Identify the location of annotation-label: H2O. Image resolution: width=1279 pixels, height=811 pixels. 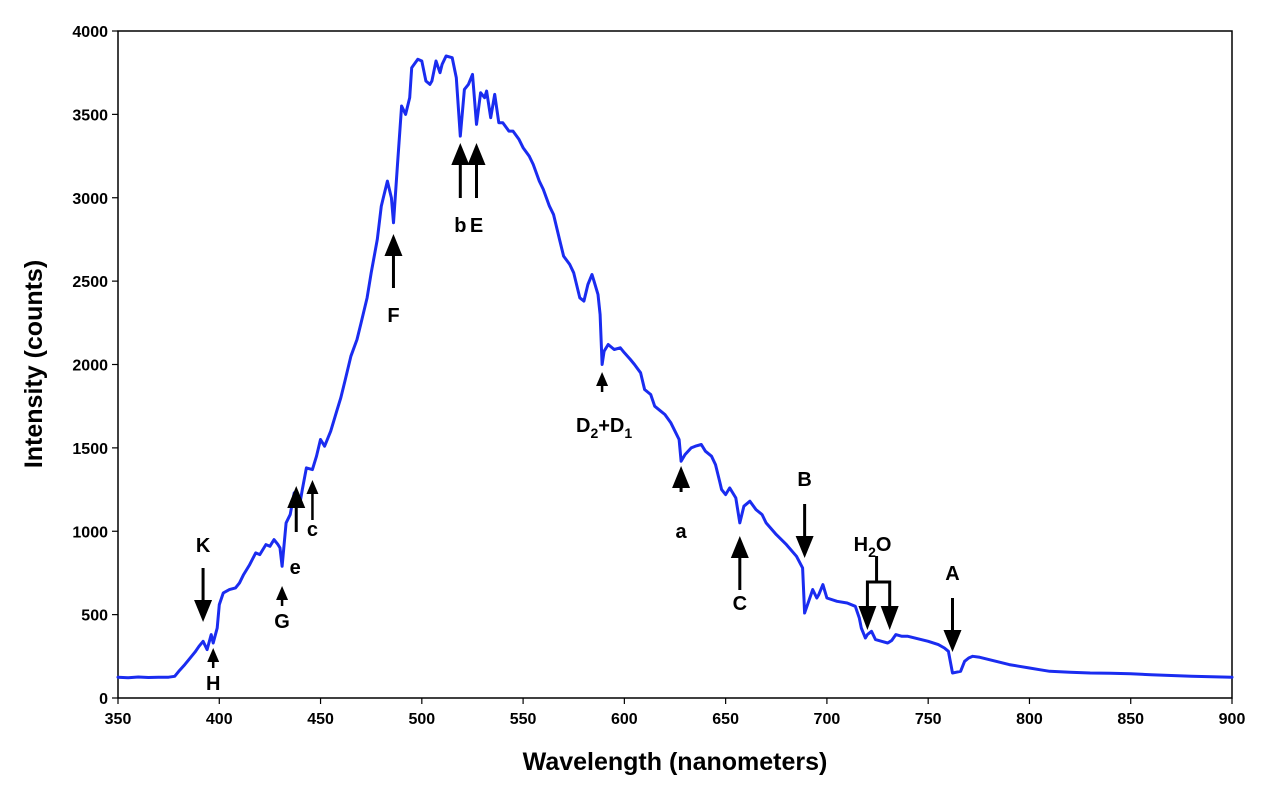
(873, 547).